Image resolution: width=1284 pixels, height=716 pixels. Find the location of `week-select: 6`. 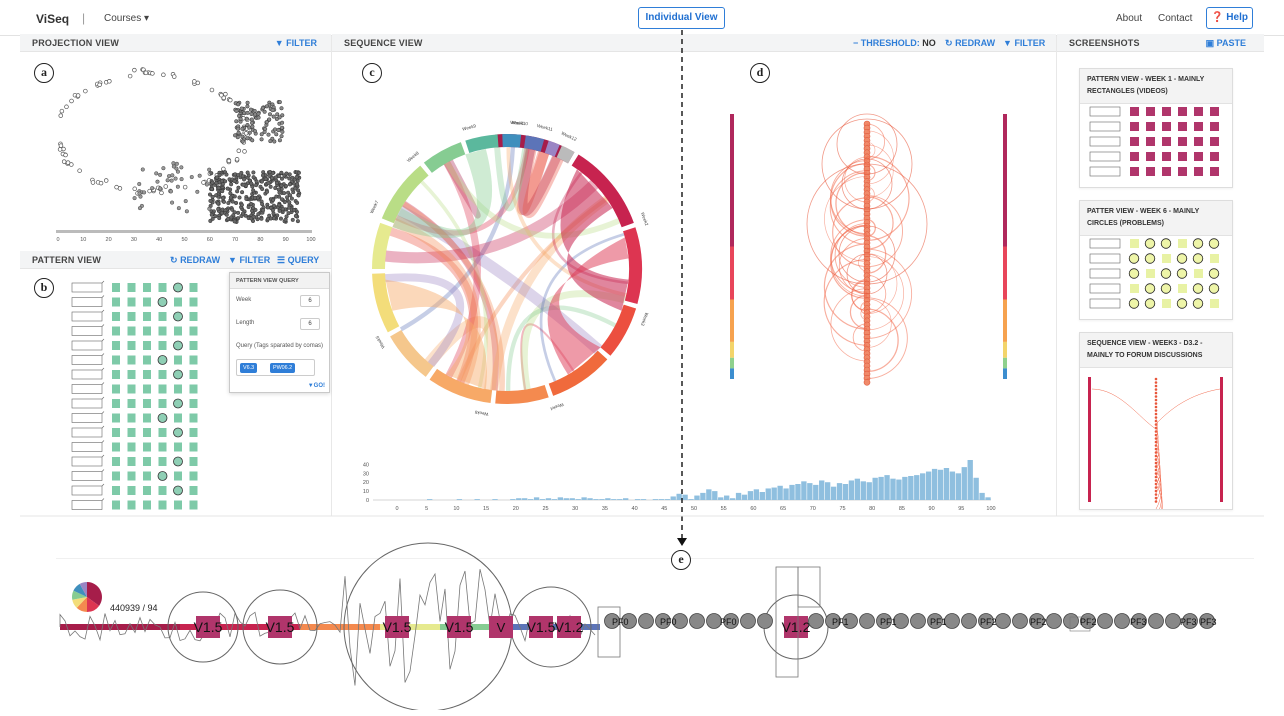

week-select: 6 is located at coordinates (310, 301).